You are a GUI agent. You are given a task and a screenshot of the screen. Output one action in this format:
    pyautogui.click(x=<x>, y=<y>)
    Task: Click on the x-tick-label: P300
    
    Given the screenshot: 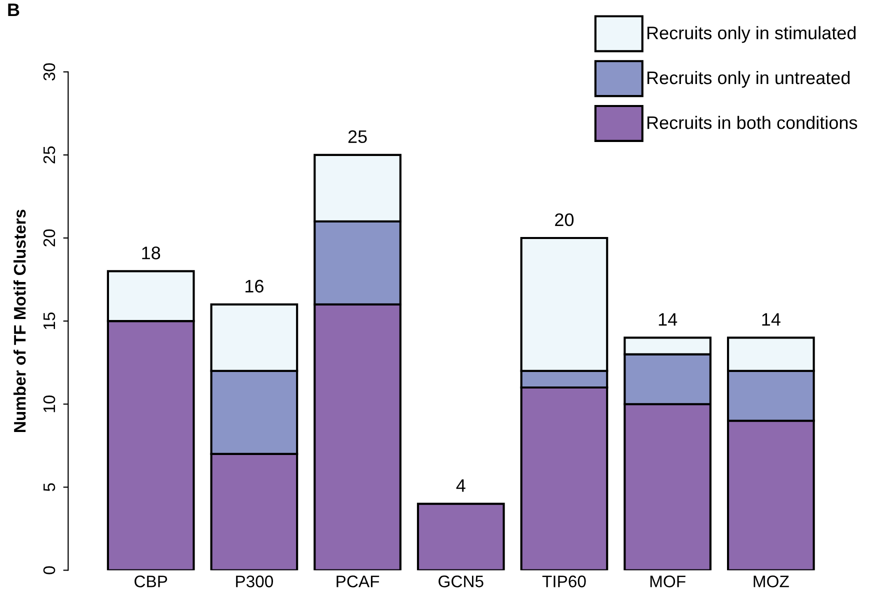 What is the action you would take?
    pyautogui.click(x=255, y=582)
    